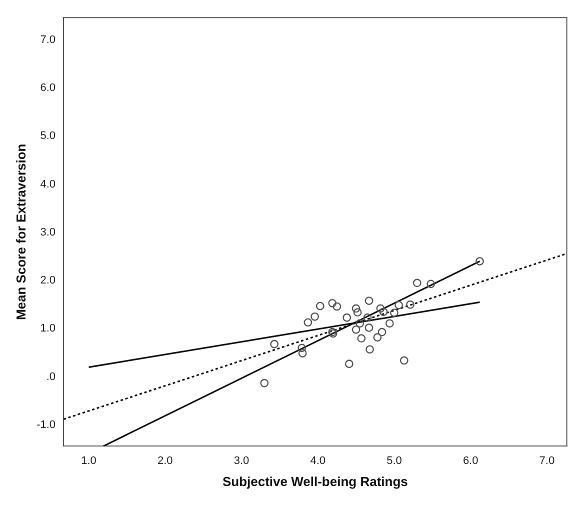 Image resolution: width=580 pixels, height=506 pixels. I want to click on x-tick-label: 1.0, so click(88, 460).